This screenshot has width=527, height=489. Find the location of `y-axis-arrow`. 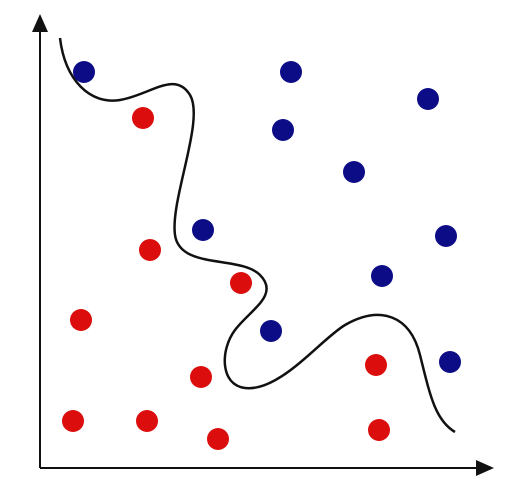

y-axis-arrow is located at coordinates (40, 23).